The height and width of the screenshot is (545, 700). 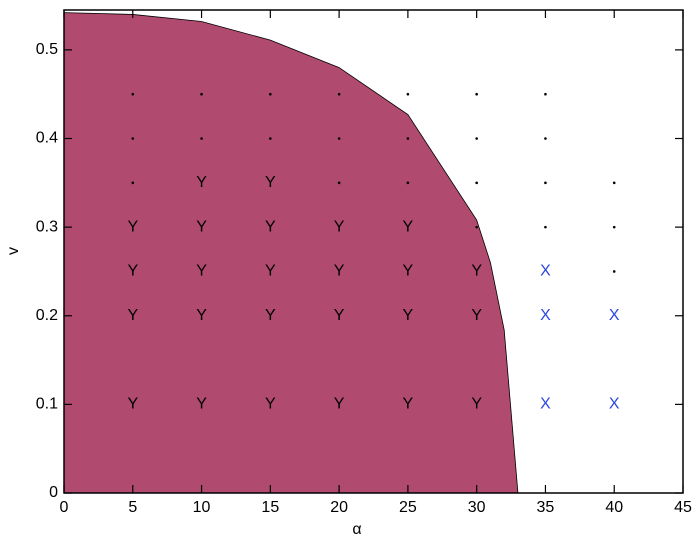 What do you see at coordinates (339, 507) in the screenshot?
I see `x-tick-label: 20` at bounding box center [339, 507].